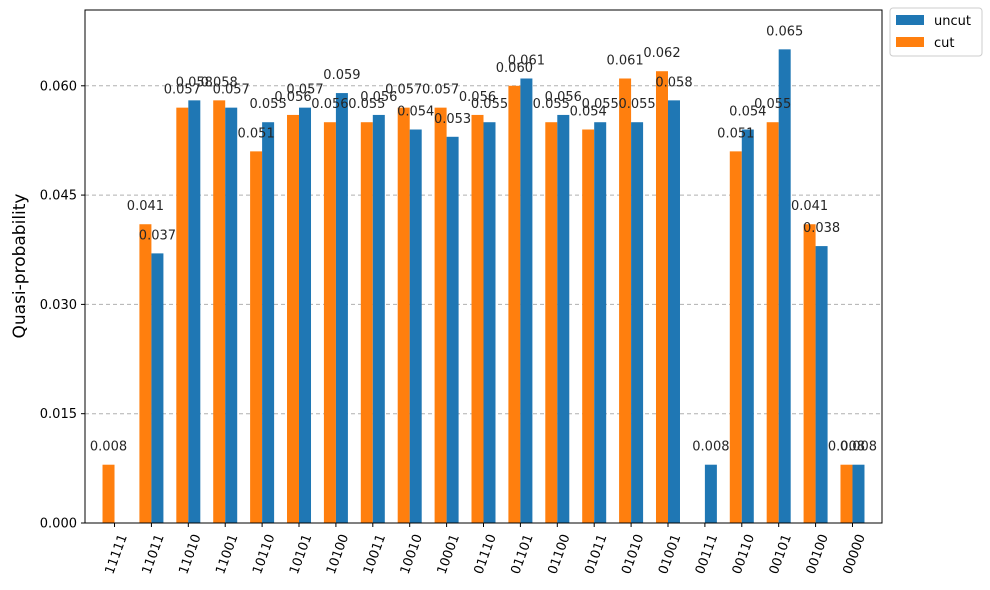  I want to click on y-tick-label: 0.045, so click(58, 196).